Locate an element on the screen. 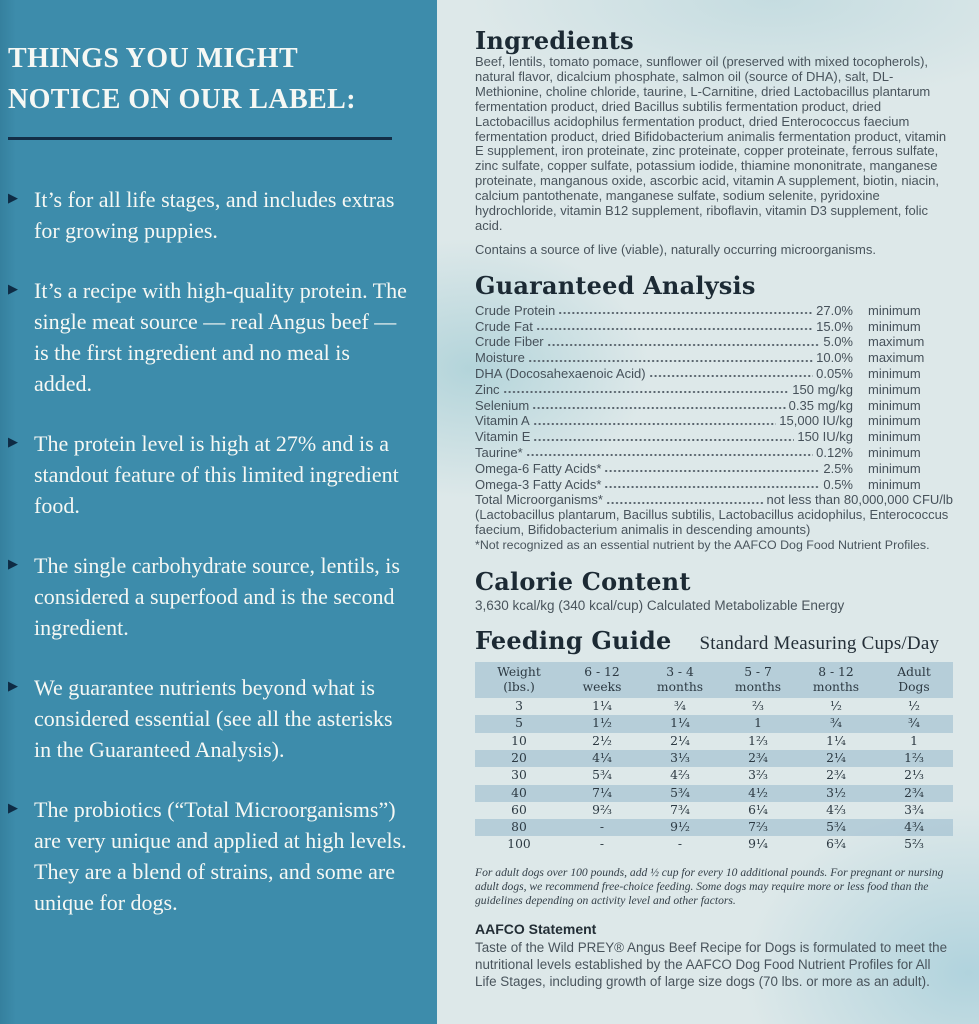  feeding-cell-weight: 30 is located at coordinates (519, 775).